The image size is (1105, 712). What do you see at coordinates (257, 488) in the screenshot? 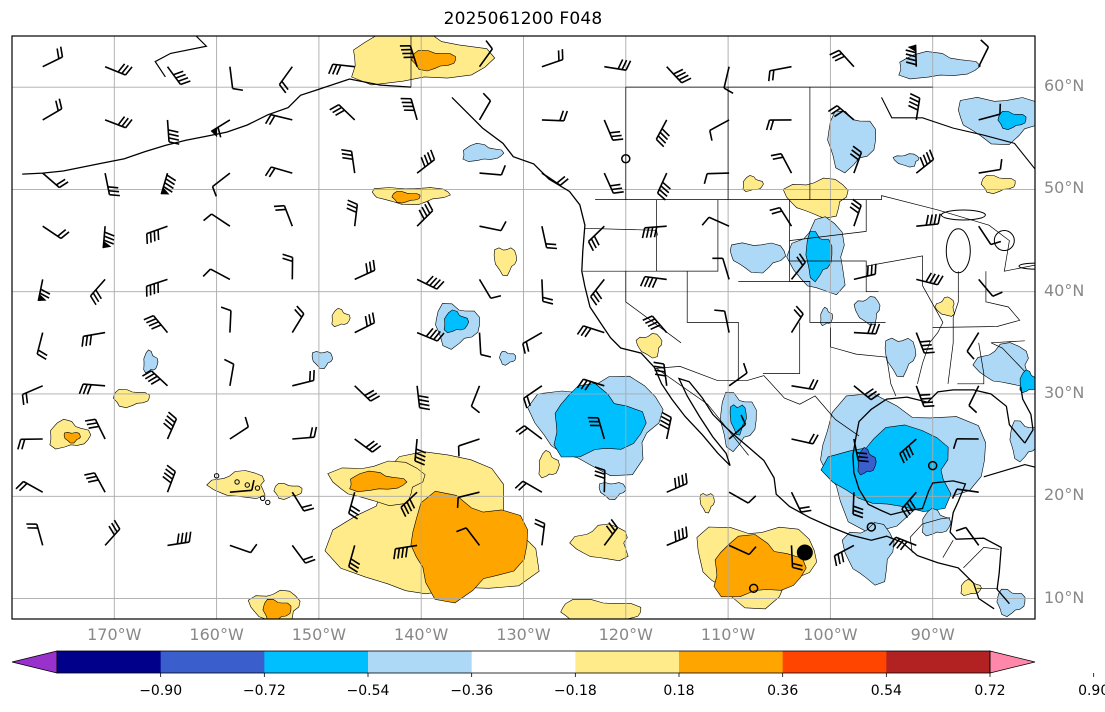
I see `hawaii-island` at bounding box center [257, 488].